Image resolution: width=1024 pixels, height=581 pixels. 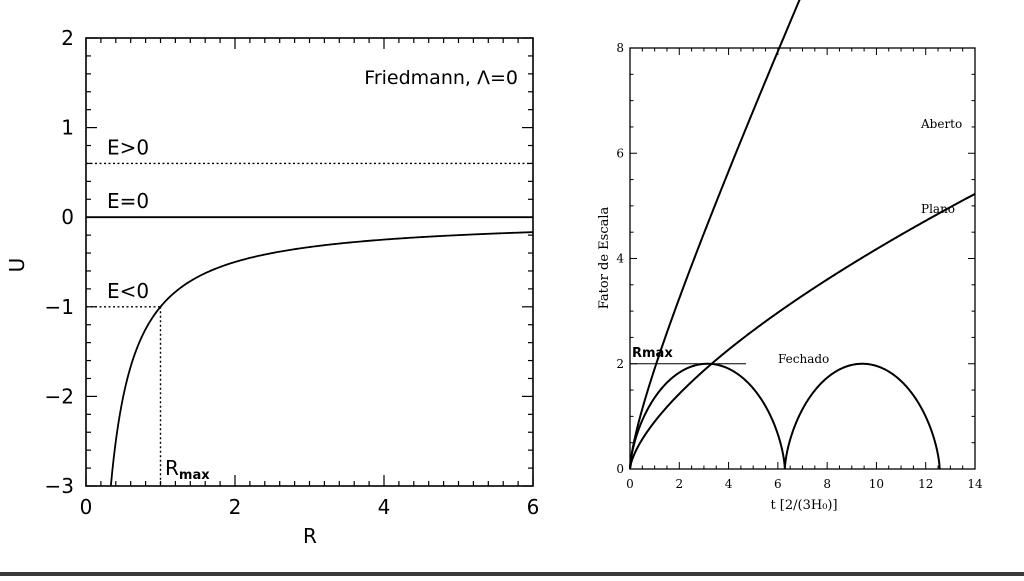 What do you see at coordinates (59, 396) in the screenshot?
I see `y-tick-label: −2` at bounding box center [59, 396].